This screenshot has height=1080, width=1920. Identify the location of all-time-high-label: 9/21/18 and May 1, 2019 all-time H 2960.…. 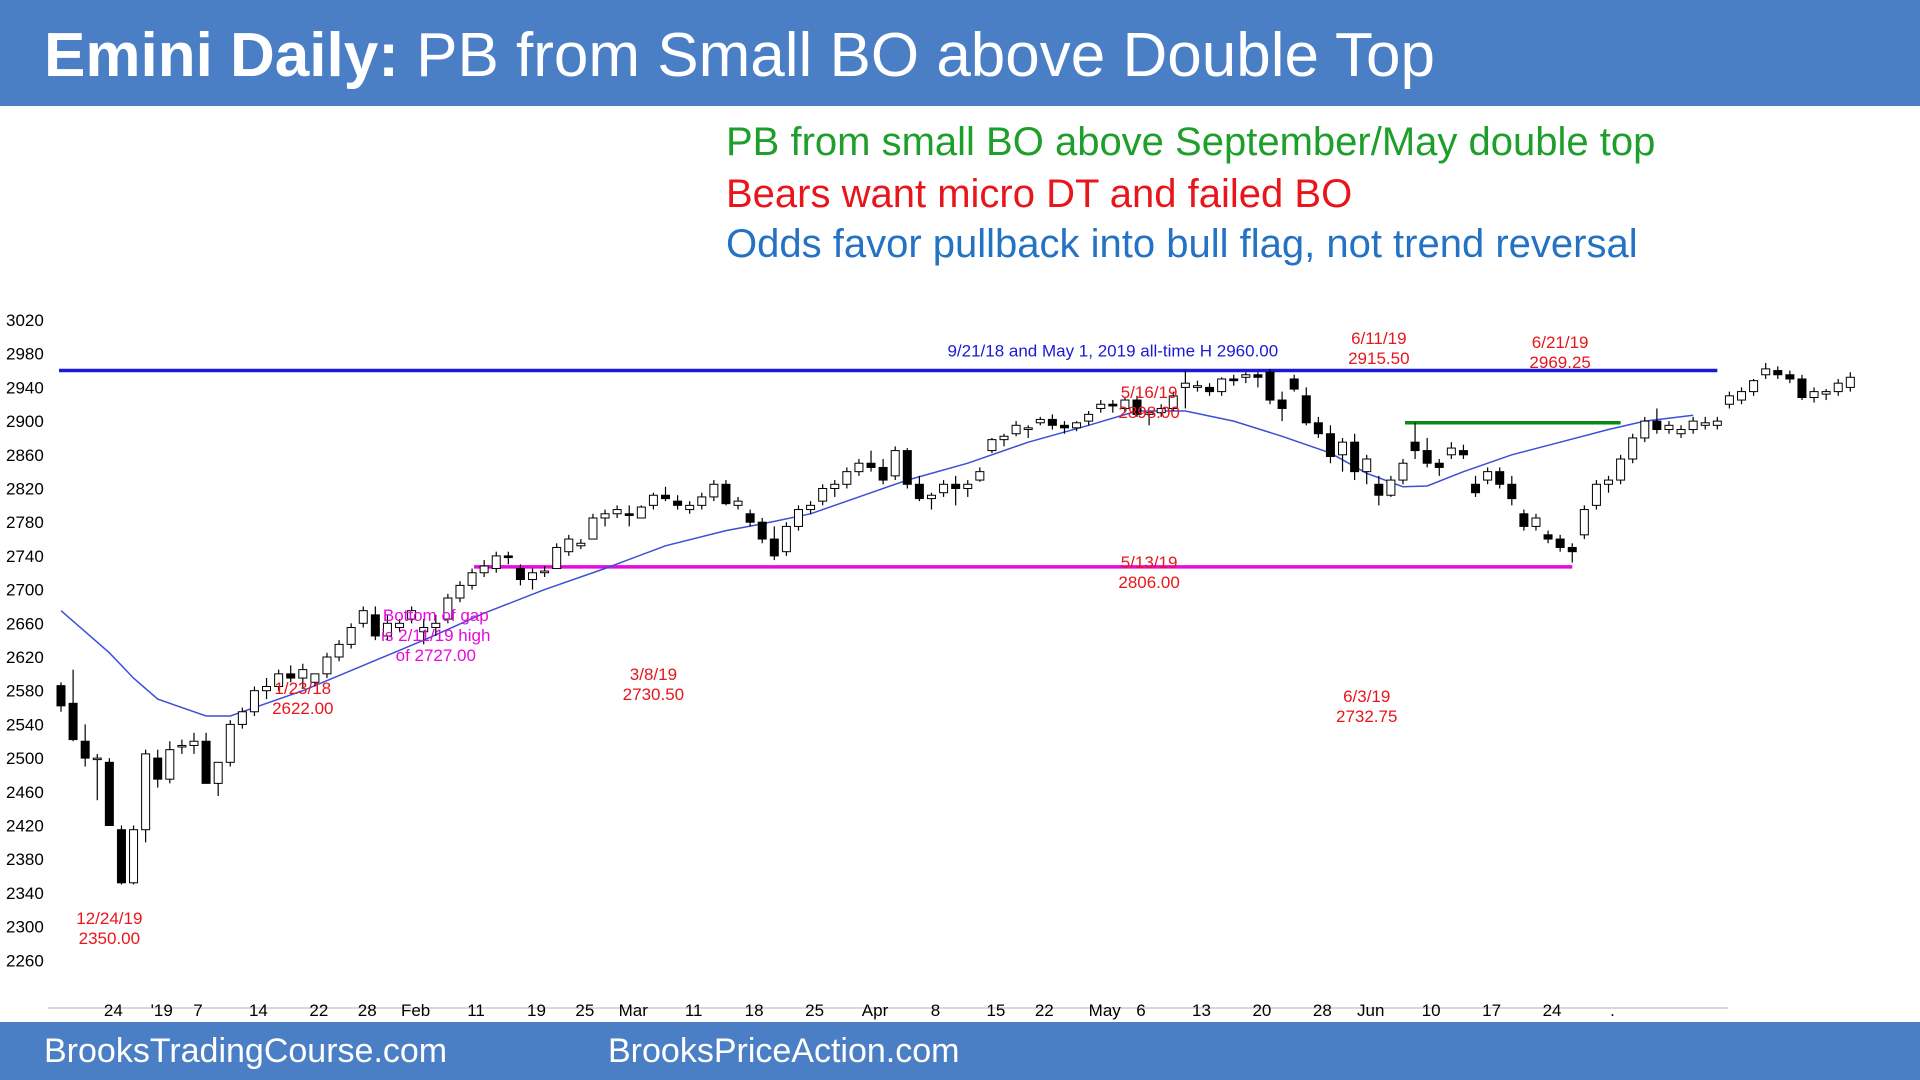
(1112, 351).